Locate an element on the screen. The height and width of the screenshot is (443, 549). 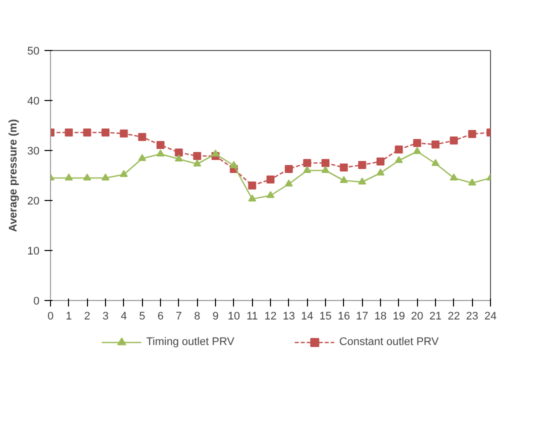
x-tick-label: 21 is located at coordinates (435, 316).